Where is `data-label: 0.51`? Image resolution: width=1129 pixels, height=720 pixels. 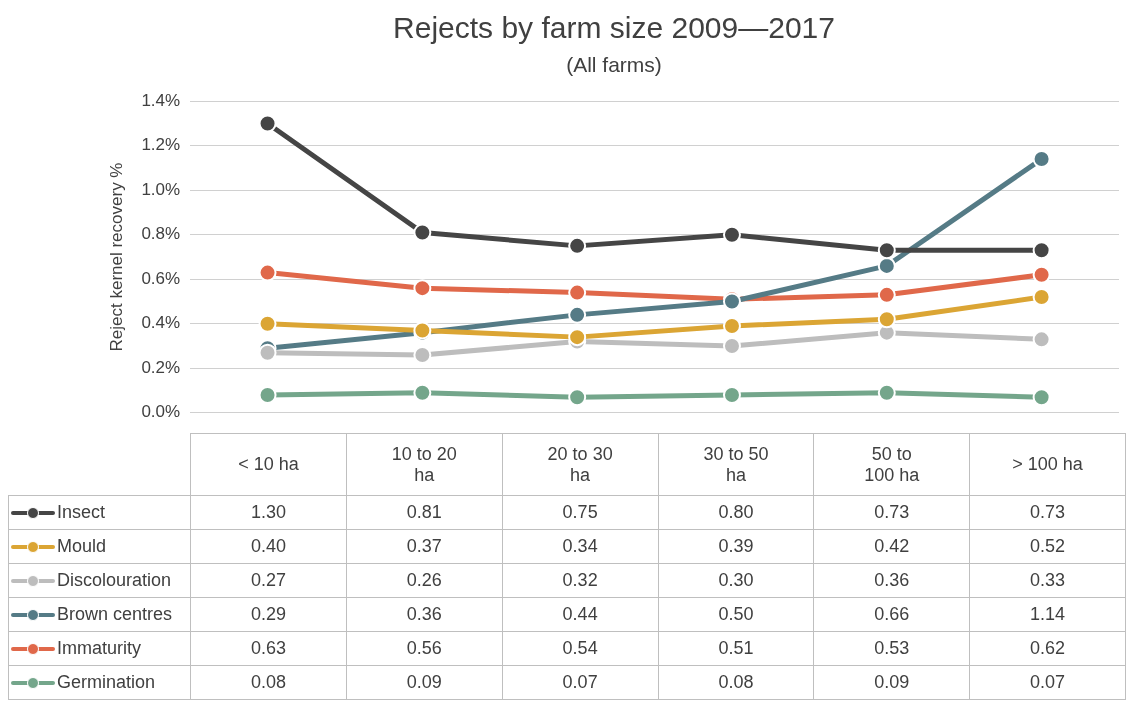
data-label: 0.51 is located at coordinates (736, 648).